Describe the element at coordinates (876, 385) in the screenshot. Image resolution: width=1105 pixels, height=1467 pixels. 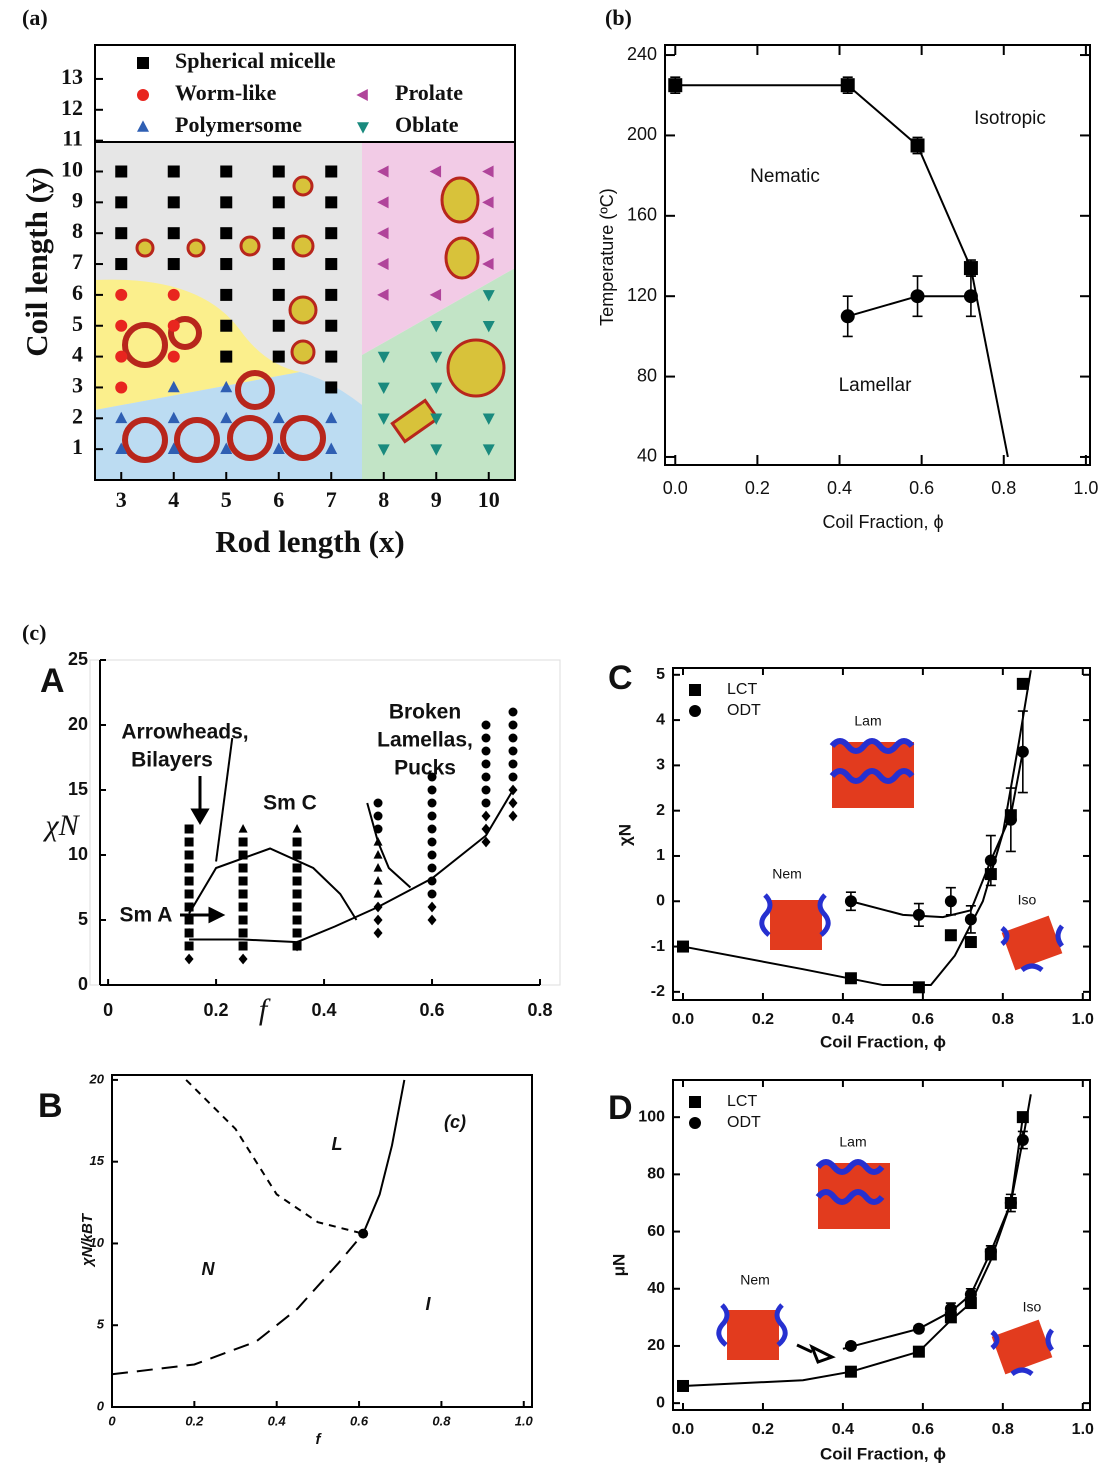
I see `annotation: Lamellar` at that location.